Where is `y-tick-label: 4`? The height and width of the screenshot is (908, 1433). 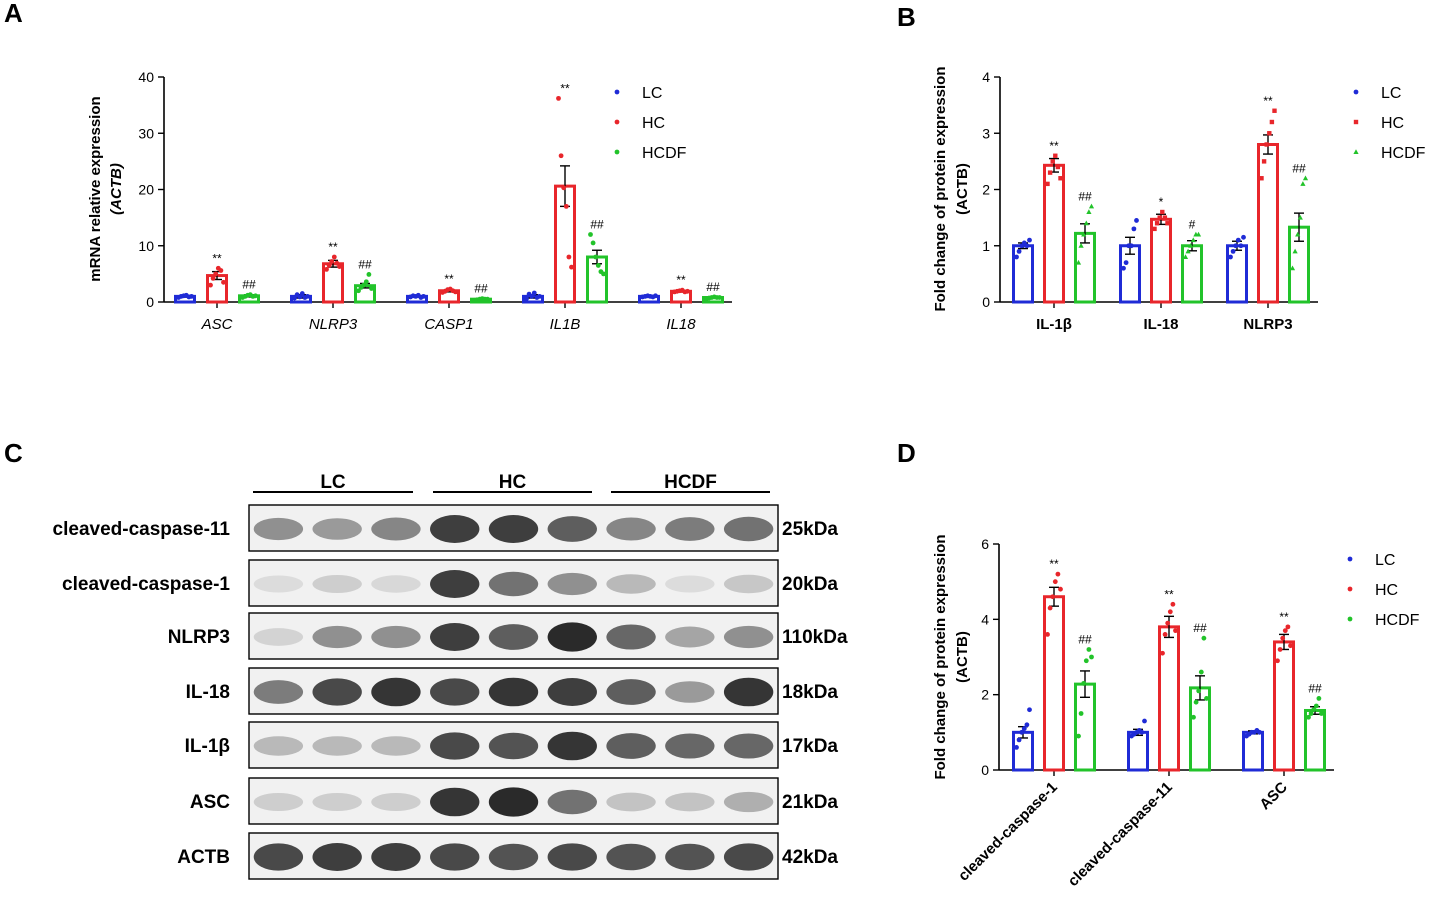
y-tick-label: 4 is located at coordinates (985, 619).